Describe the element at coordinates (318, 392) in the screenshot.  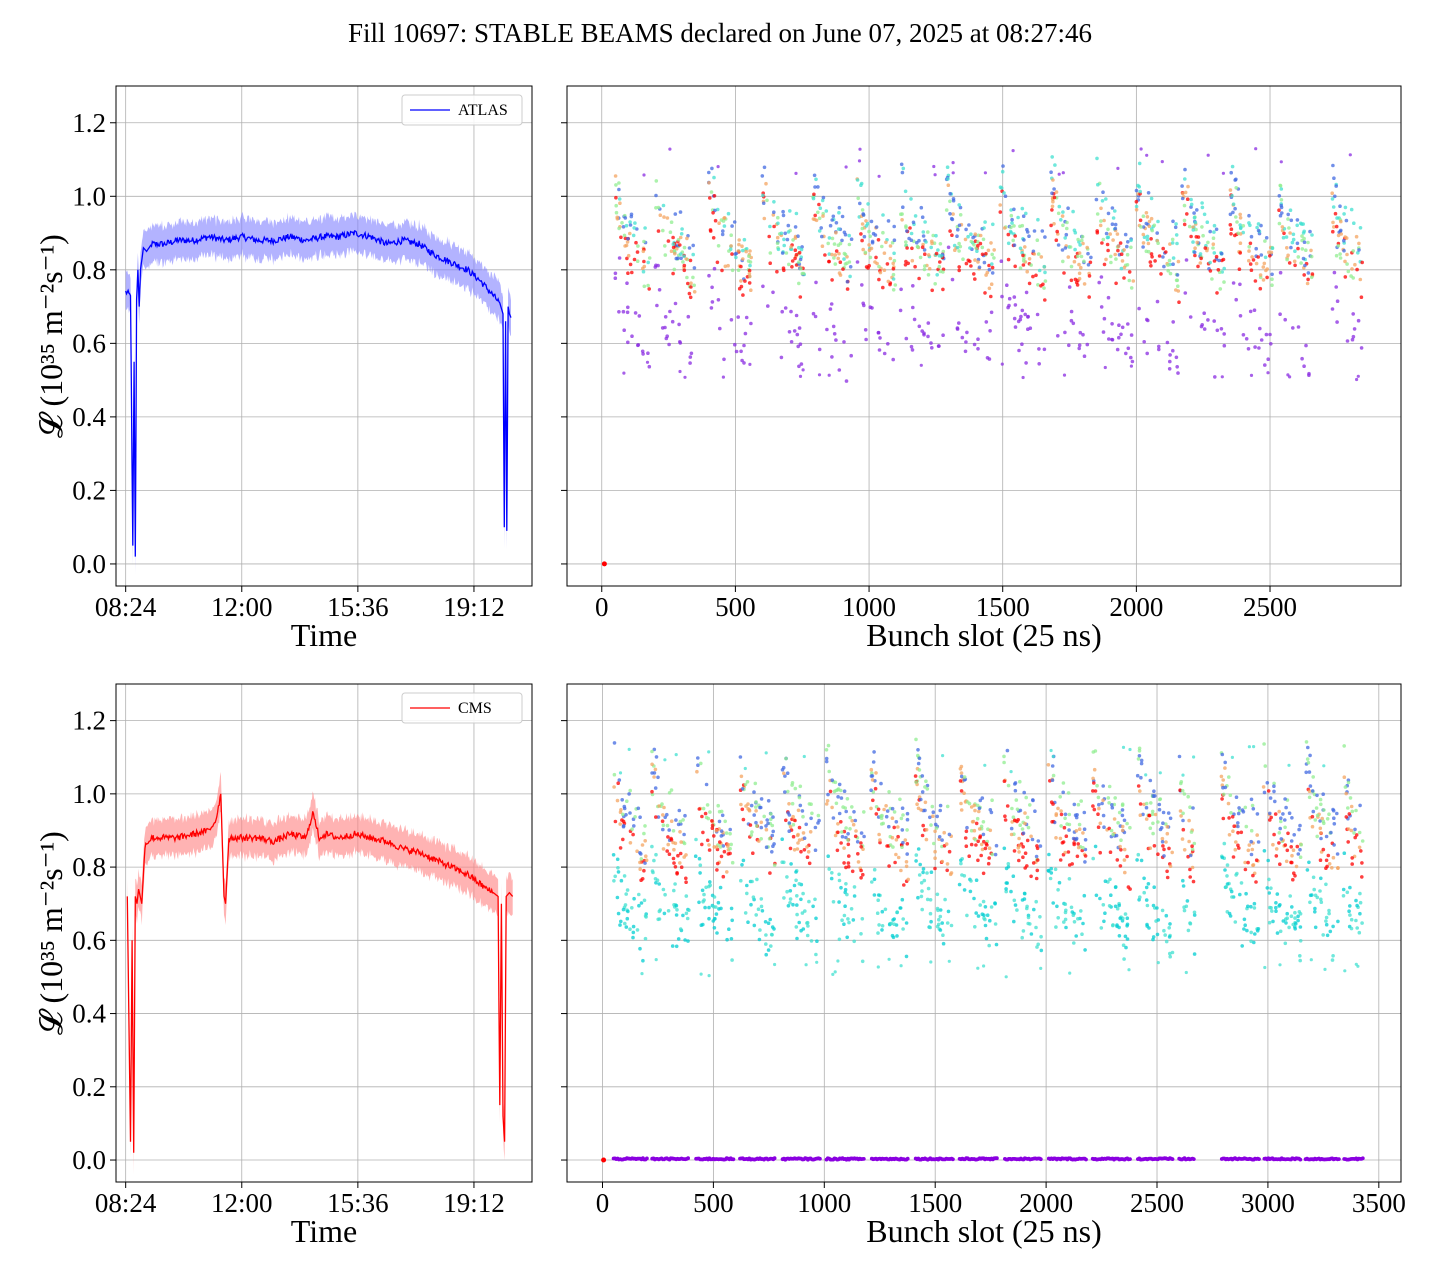
I see `uncertainty-band` at that location.